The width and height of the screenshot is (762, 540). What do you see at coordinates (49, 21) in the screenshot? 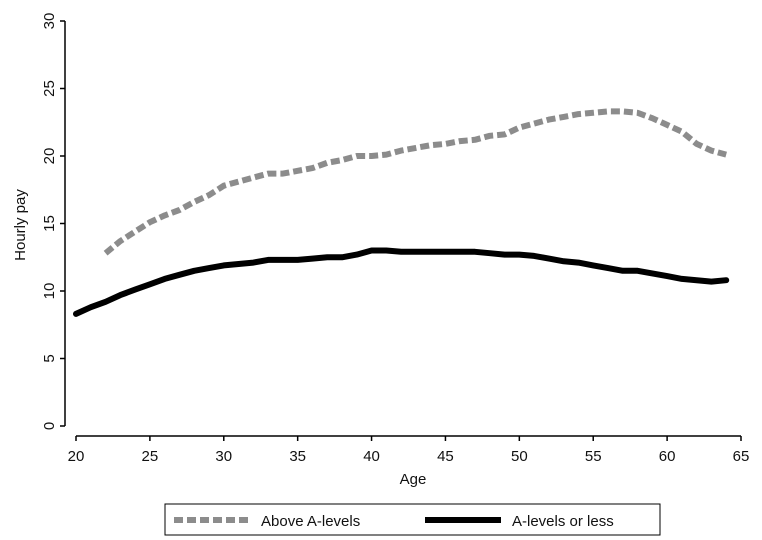
I see `y-tick-label: 30` at bounding box center [49, 21].